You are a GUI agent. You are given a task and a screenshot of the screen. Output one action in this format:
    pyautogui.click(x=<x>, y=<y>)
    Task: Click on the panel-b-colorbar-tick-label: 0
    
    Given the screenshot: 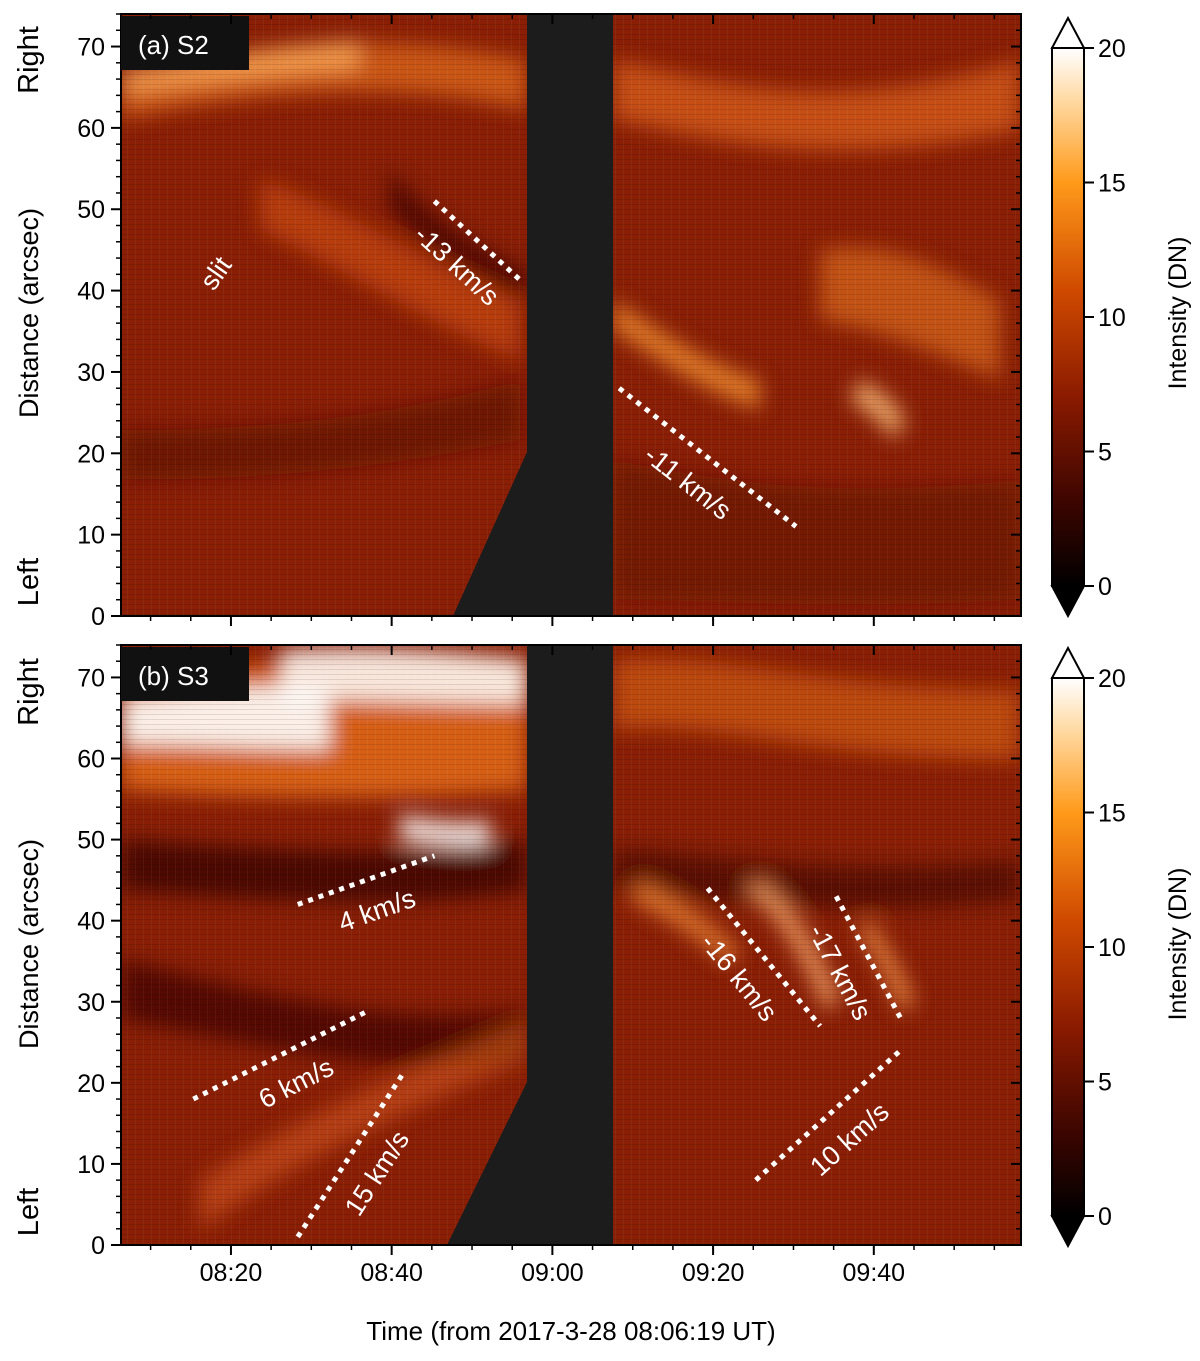 What is the action you would take?
    pyautogui.click(x=1105, y=1217)
    